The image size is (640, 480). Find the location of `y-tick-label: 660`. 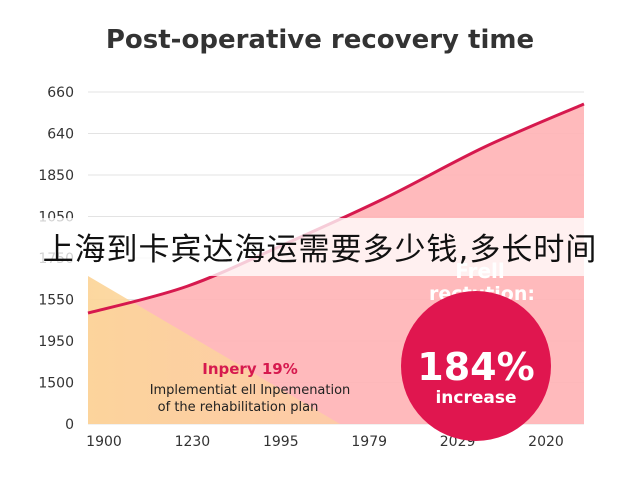

y-tick-label: 660 is located at coordinates (60, 93).